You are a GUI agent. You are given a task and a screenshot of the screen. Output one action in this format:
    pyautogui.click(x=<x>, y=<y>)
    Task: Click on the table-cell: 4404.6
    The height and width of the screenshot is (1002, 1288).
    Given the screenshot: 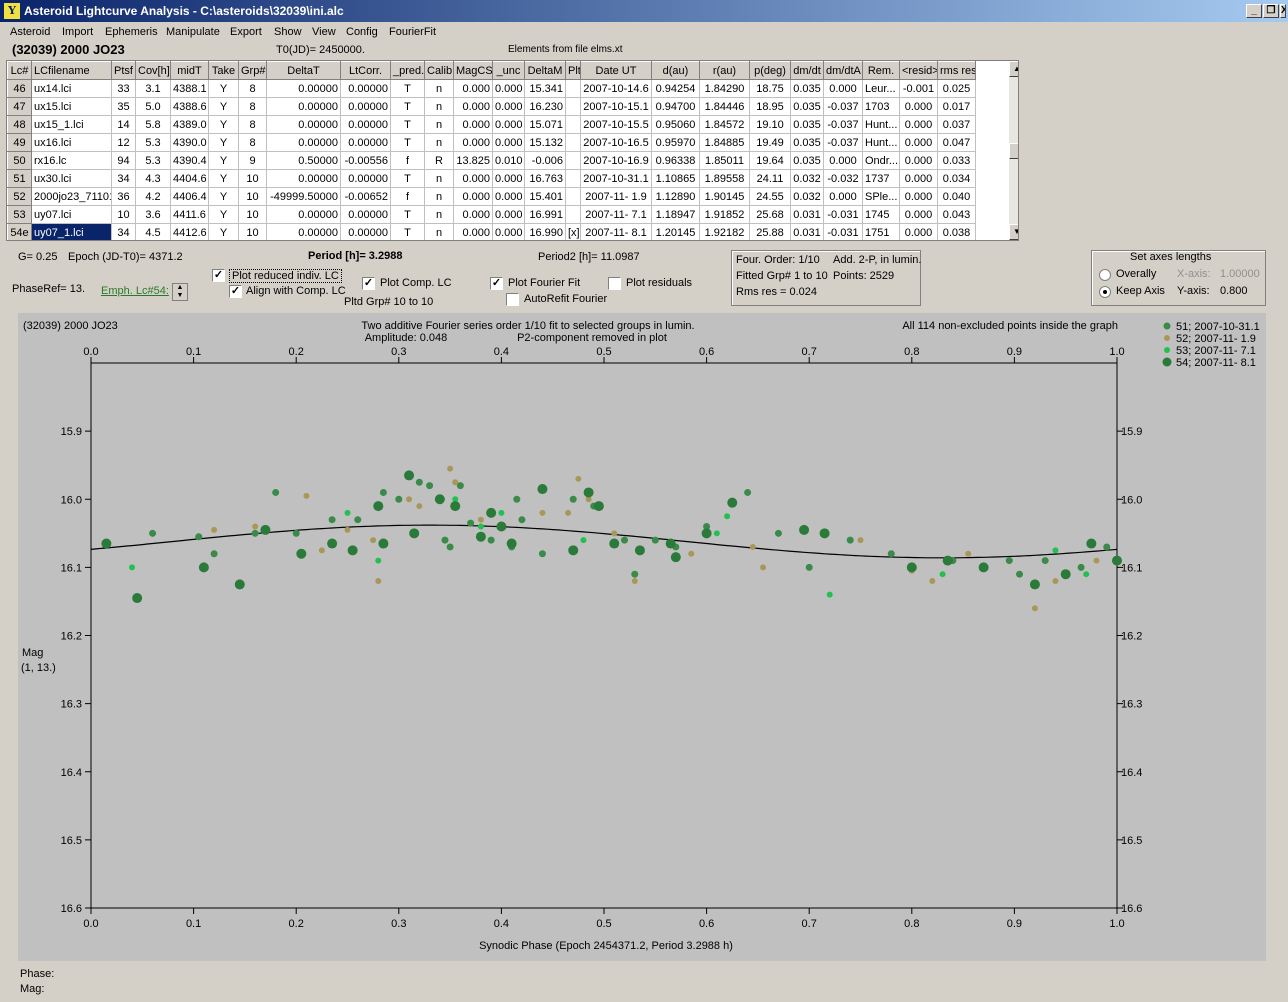 What is the action you would take?
    pyautogui.click(x=189, y=178)
    